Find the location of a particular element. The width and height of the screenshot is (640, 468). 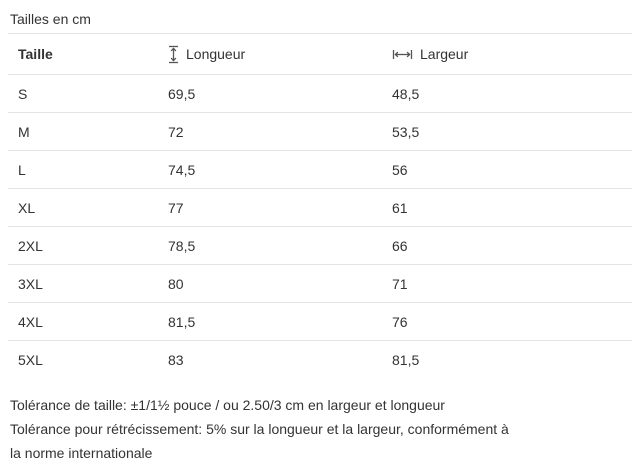

width-cell: 61 is located at coordinates (400, 207).